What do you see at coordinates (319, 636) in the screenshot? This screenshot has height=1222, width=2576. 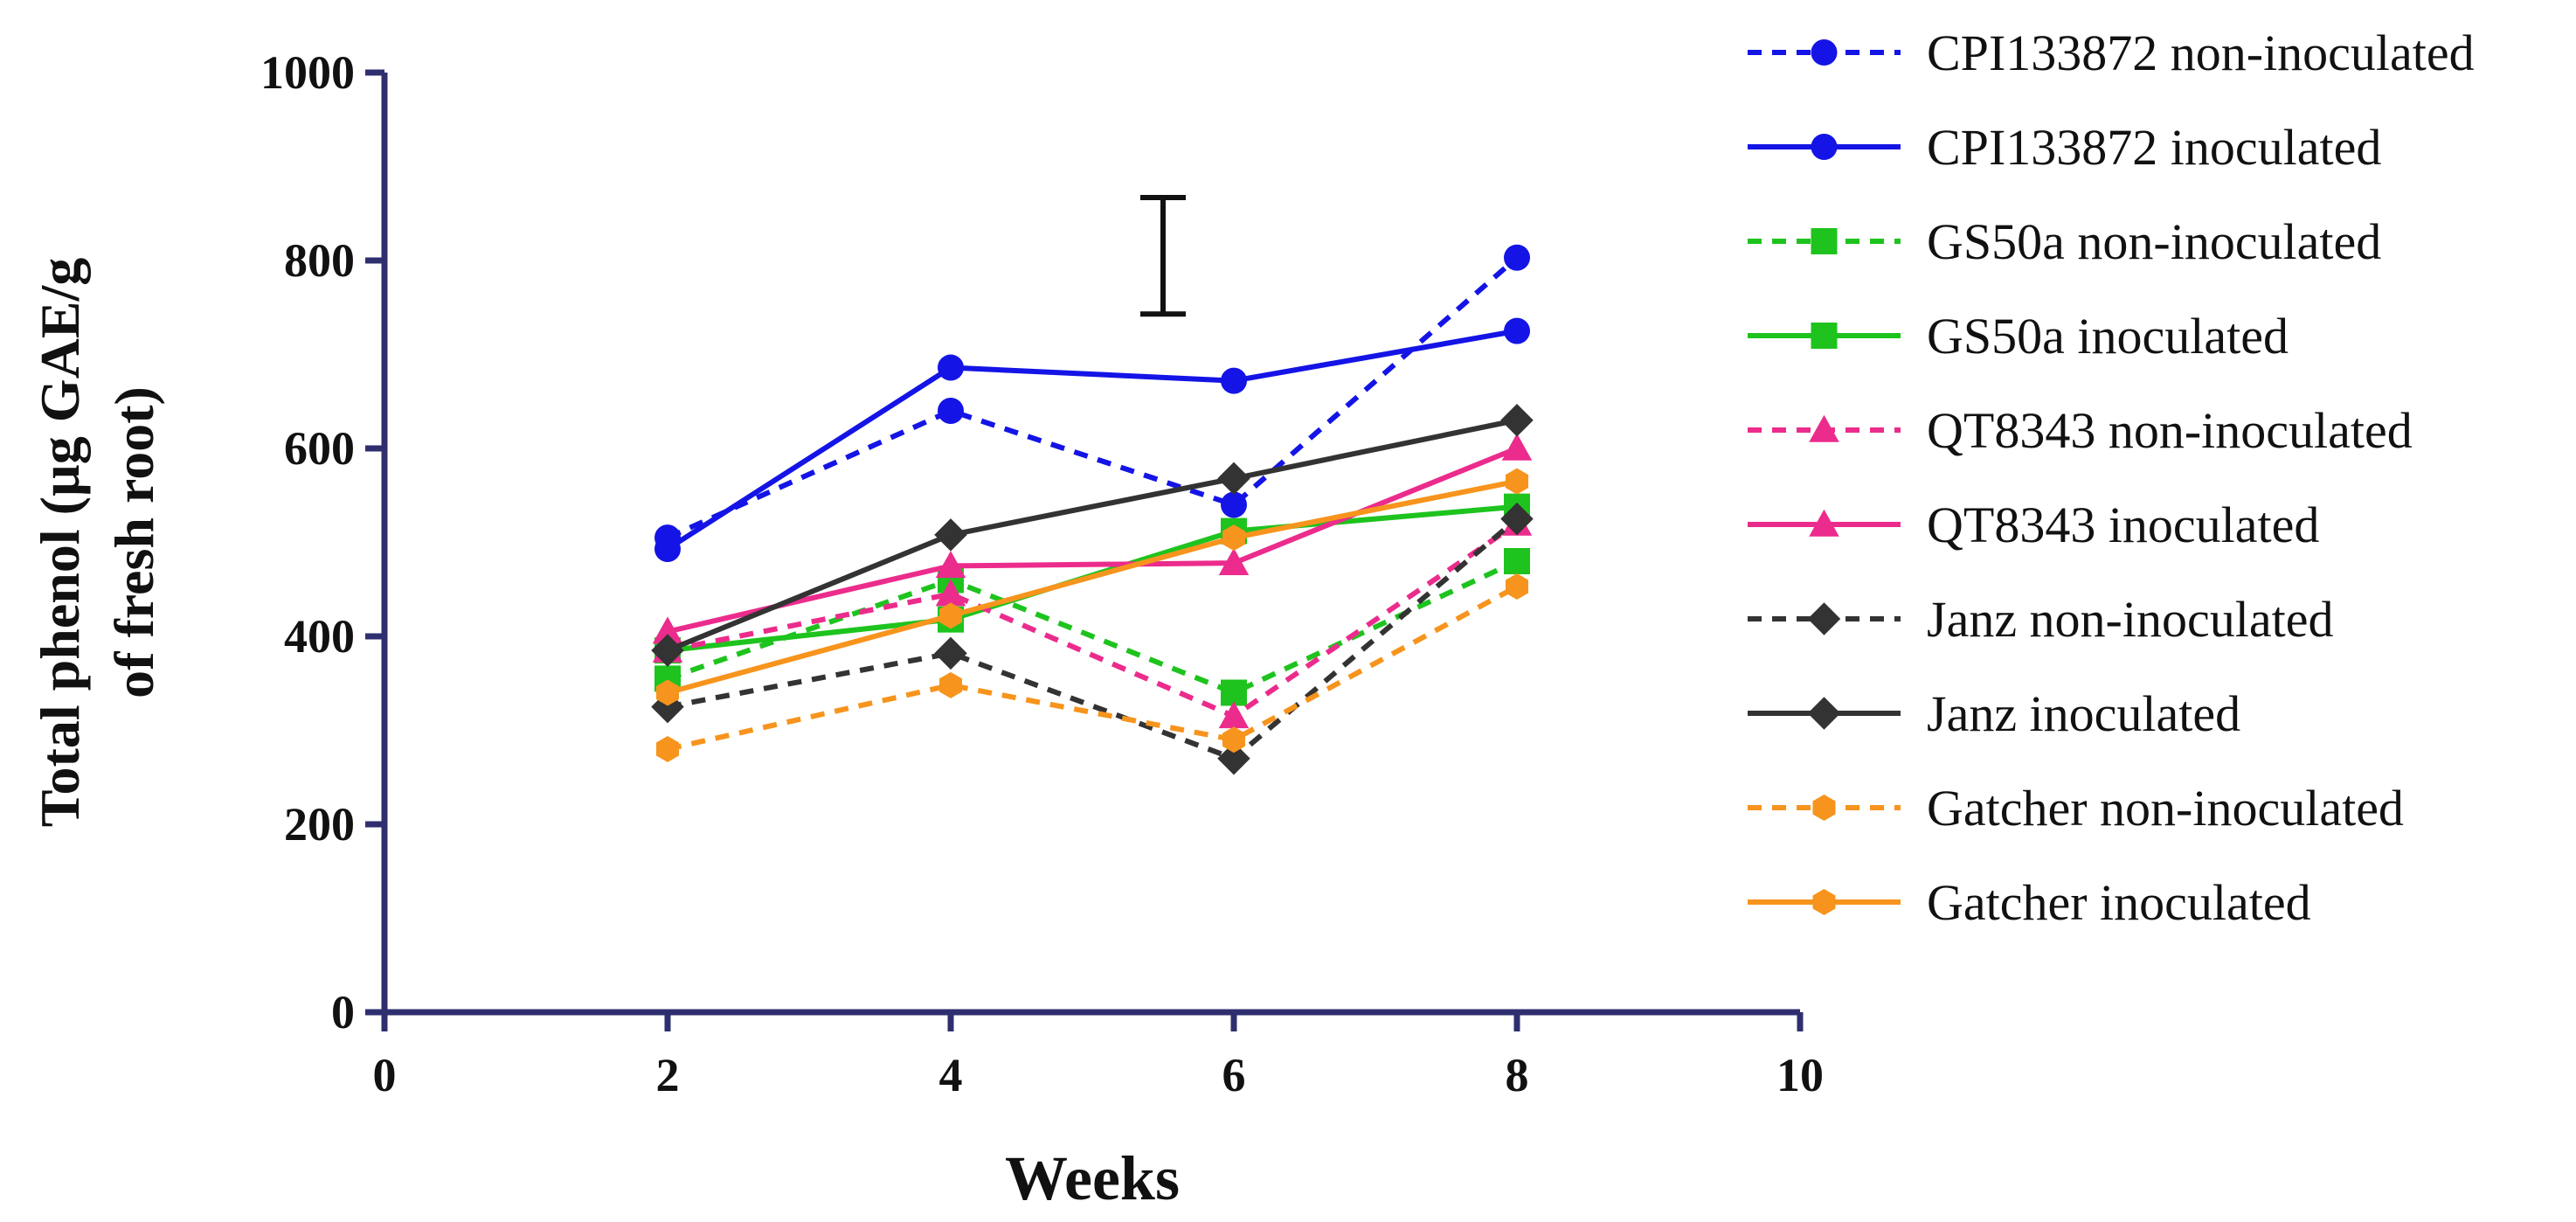 I see `y-tick-label: 400` at bounding box center [319, 636].